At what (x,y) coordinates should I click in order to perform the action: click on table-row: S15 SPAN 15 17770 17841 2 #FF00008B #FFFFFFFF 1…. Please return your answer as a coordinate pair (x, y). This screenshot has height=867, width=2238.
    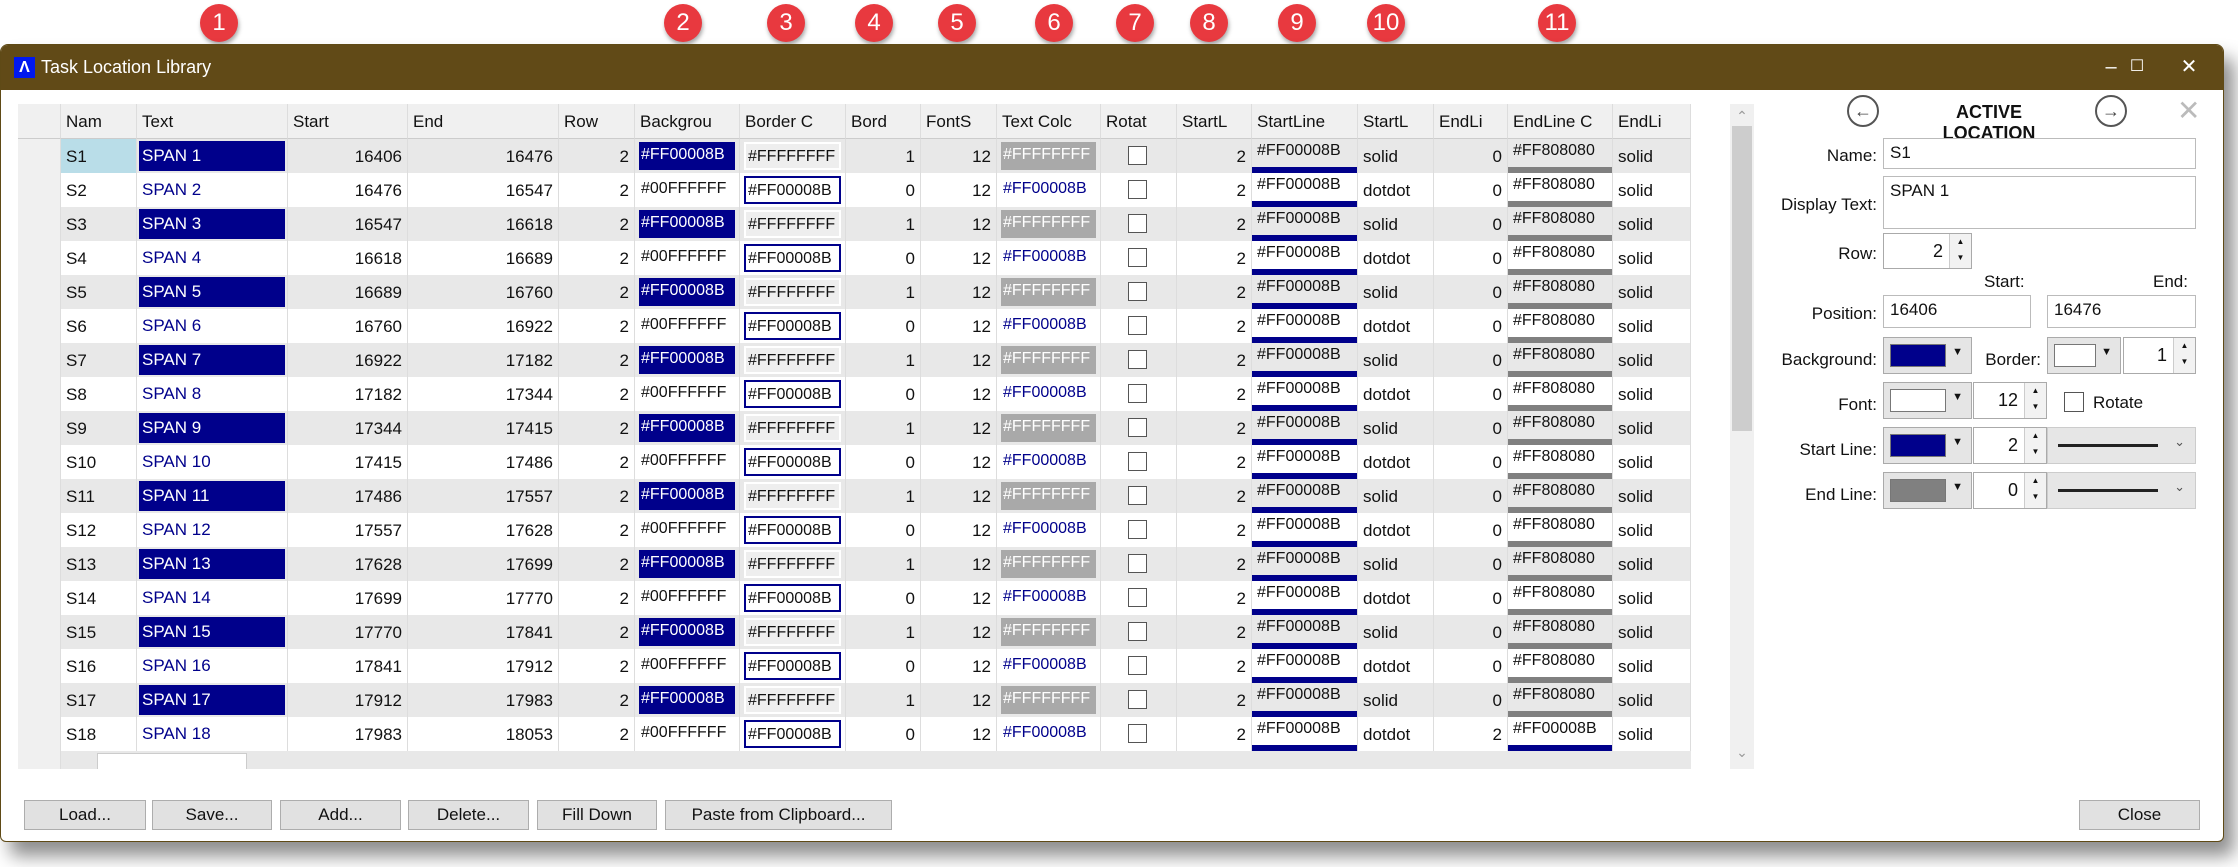
    Looking at the image, I should click on (854, 632).